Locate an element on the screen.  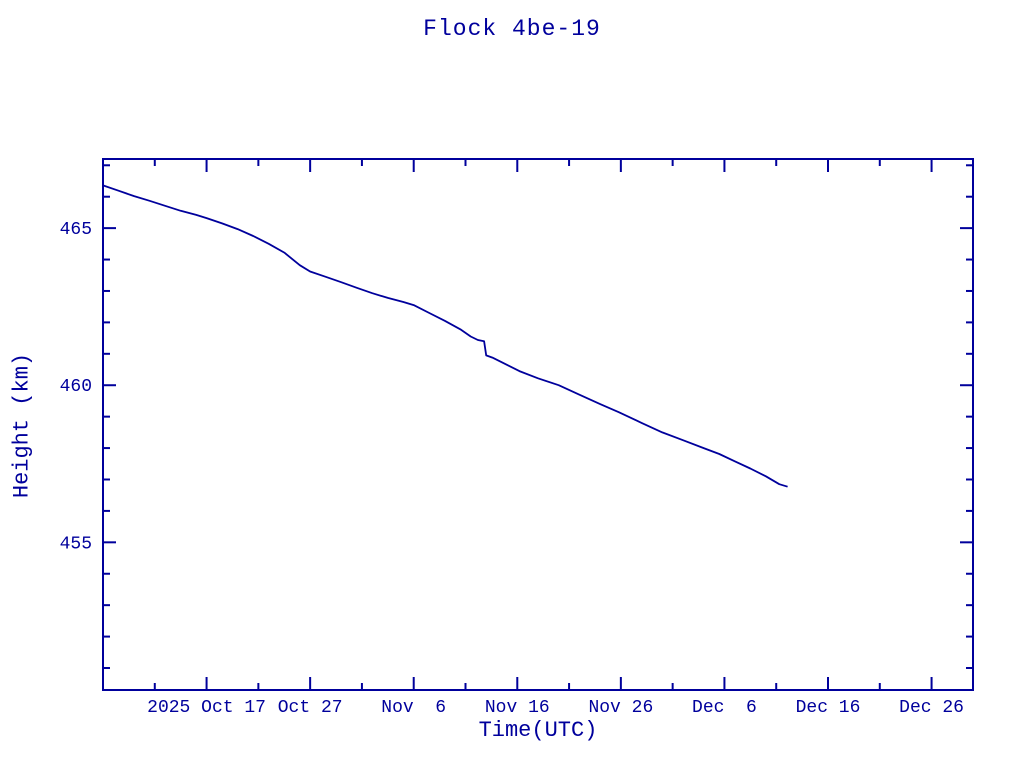
x-tick-label: Dec 6 is located at coordinates (724, 708).